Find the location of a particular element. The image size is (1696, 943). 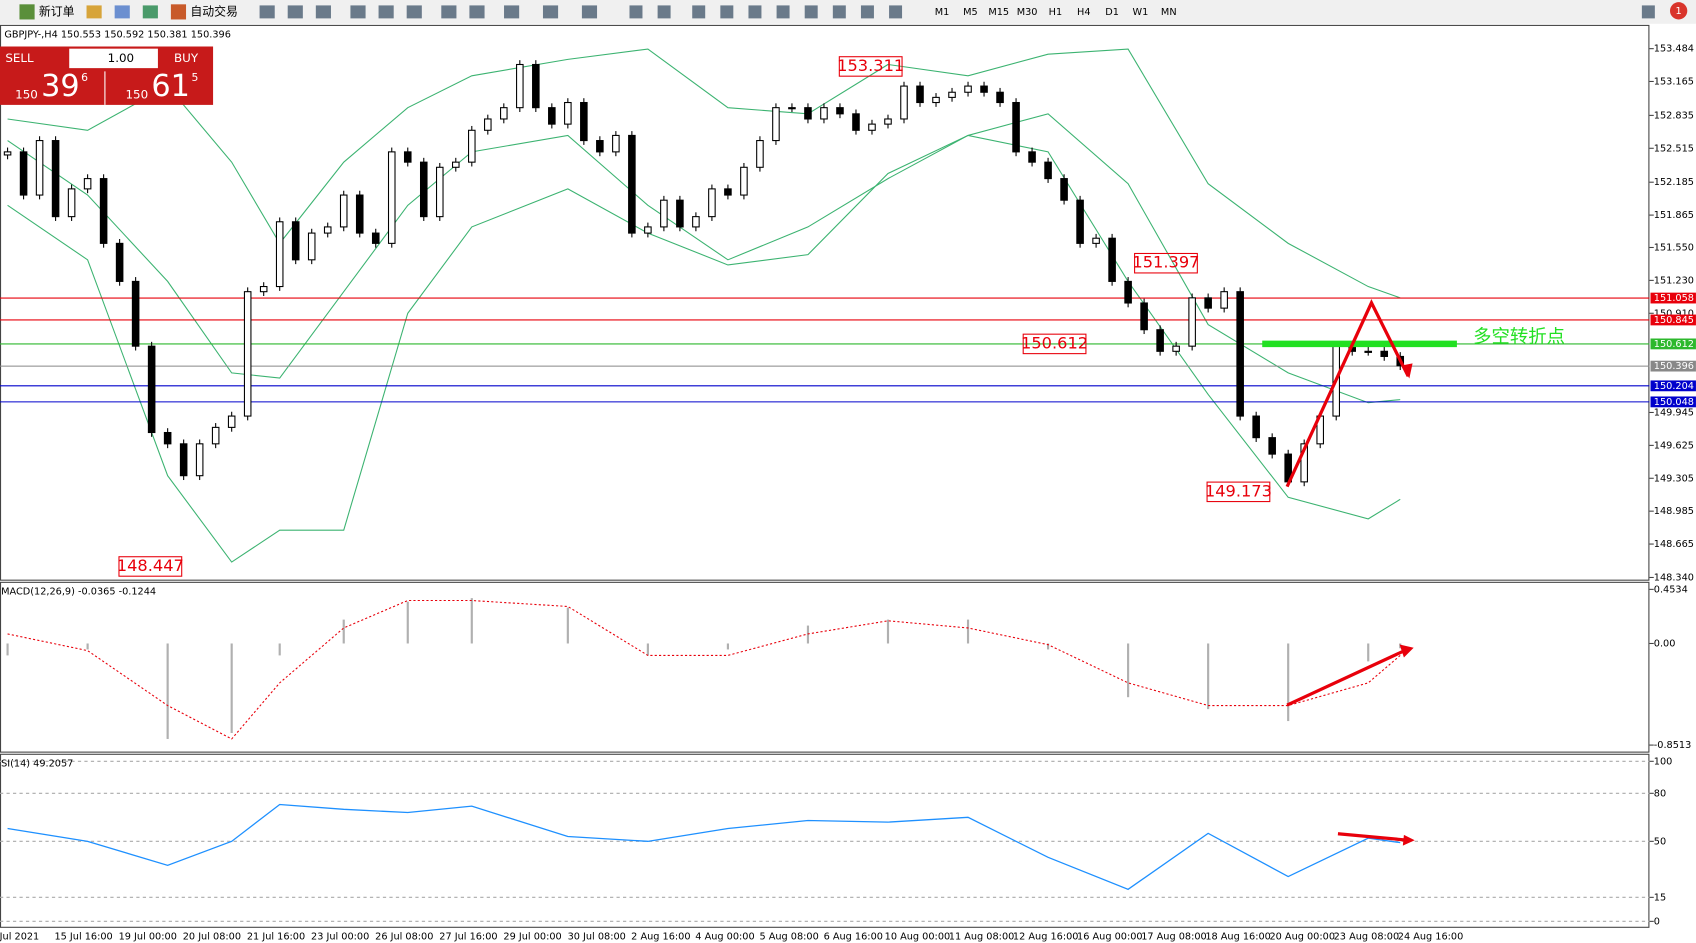

alert-badge is located at coordinates (1678, 11).